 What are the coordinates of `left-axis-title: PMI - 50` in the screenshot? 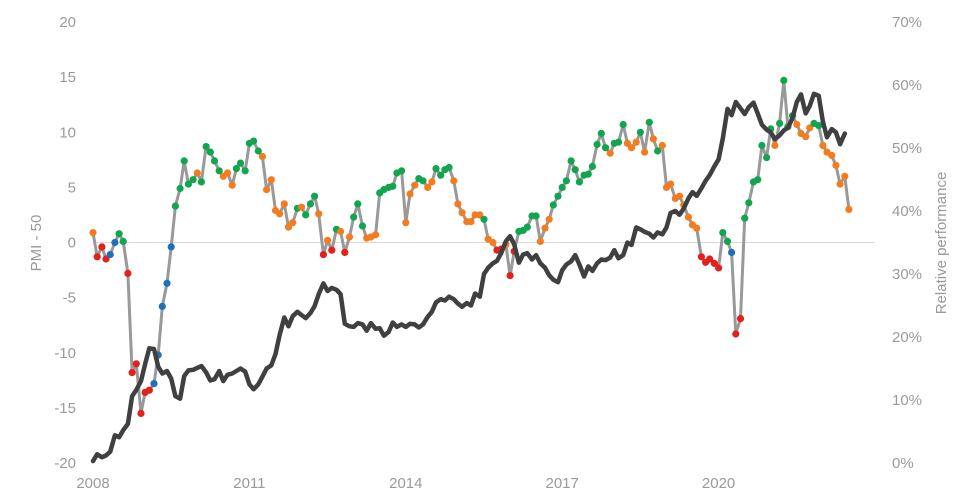 It's located at (36, 243).